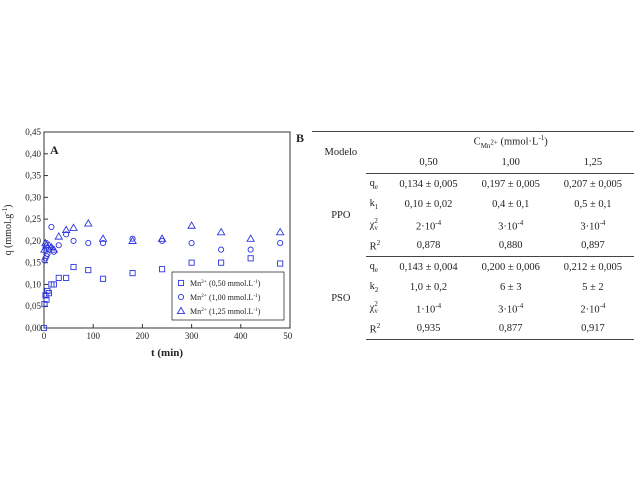 Image resolution: width=640 pixels, height=480 pixels. I want to click on table-cell: 0,212 ± 0,005, so click(593, 267).